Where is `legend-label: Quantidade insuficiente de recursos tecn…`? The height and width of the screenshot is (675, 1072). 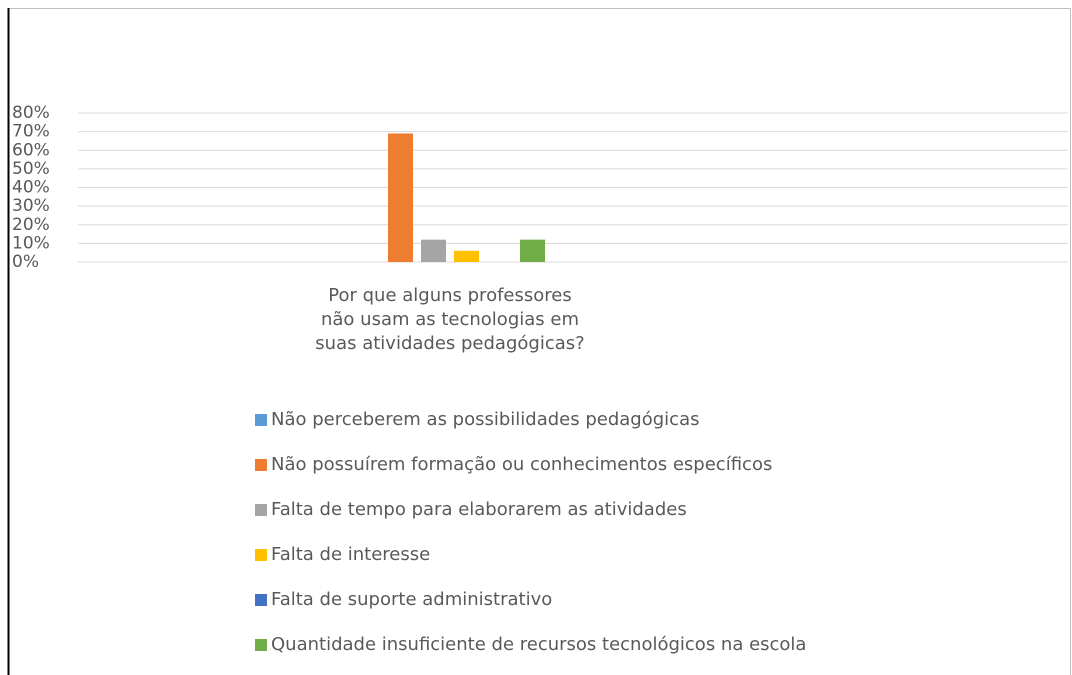
legend-label: Quantidade insuficiente de recursos tecn… is located at coordinates (538, 644).